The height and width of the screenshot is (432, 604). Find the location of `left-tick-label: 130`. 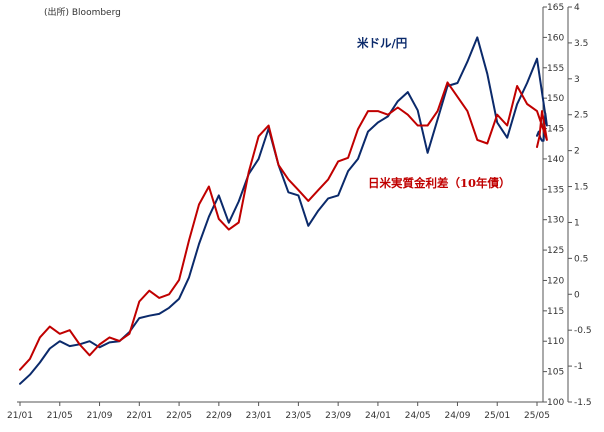

left-tick-label: 130 is located at coordinates (555, 221).